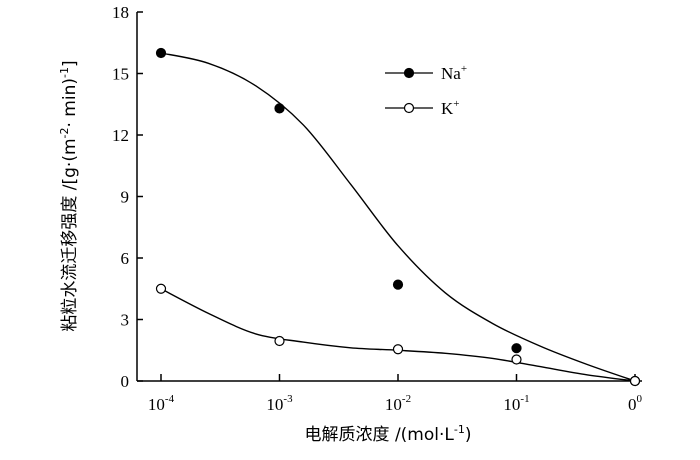  What do you see at coordinates (120, 135) in the screenshot?
I see `y-tick-label: 12` at bounding box center [120, 135].